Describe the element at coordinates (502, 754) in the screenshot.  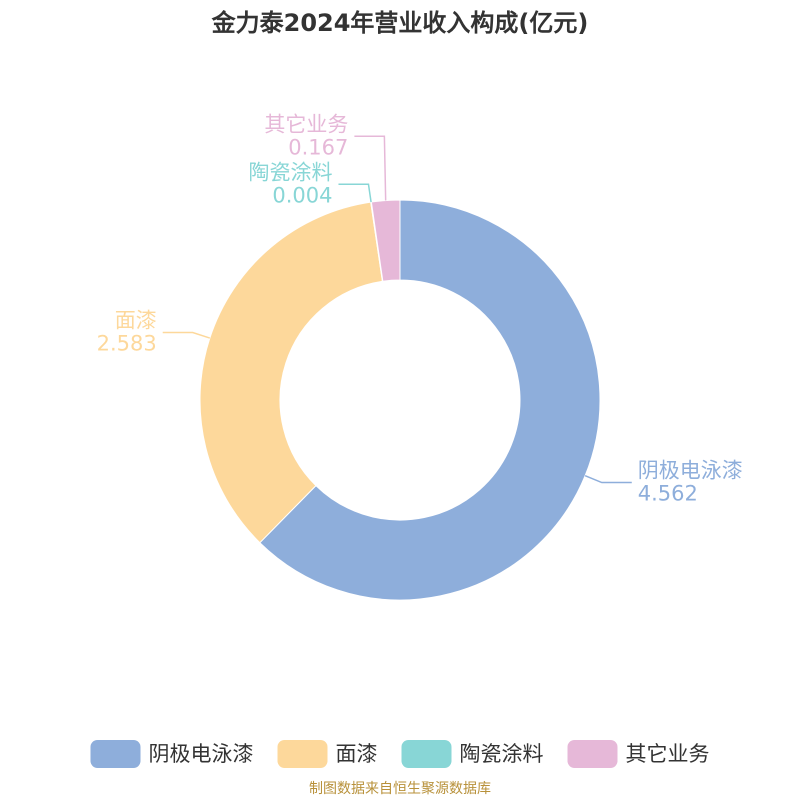
I see `legend-label: 陶瓷涂料` at that location.